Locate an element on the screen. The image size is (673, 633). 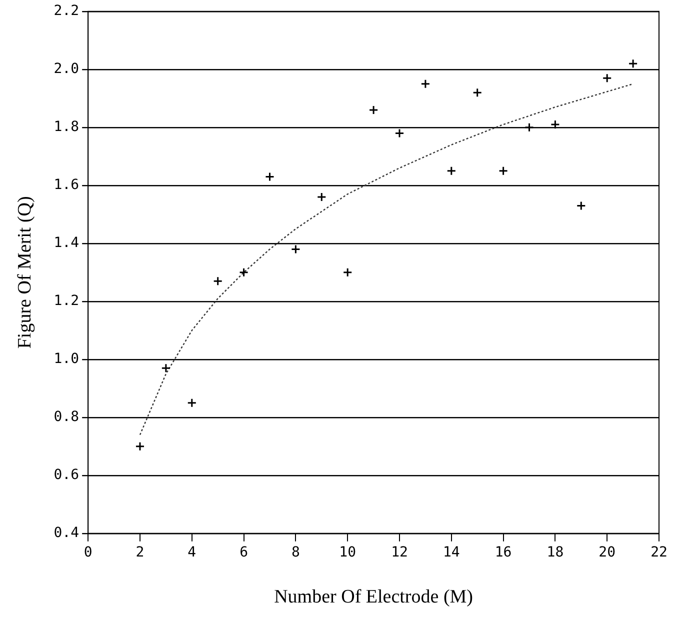
x-tick-label: 16 is located at coordinates (503, 552).